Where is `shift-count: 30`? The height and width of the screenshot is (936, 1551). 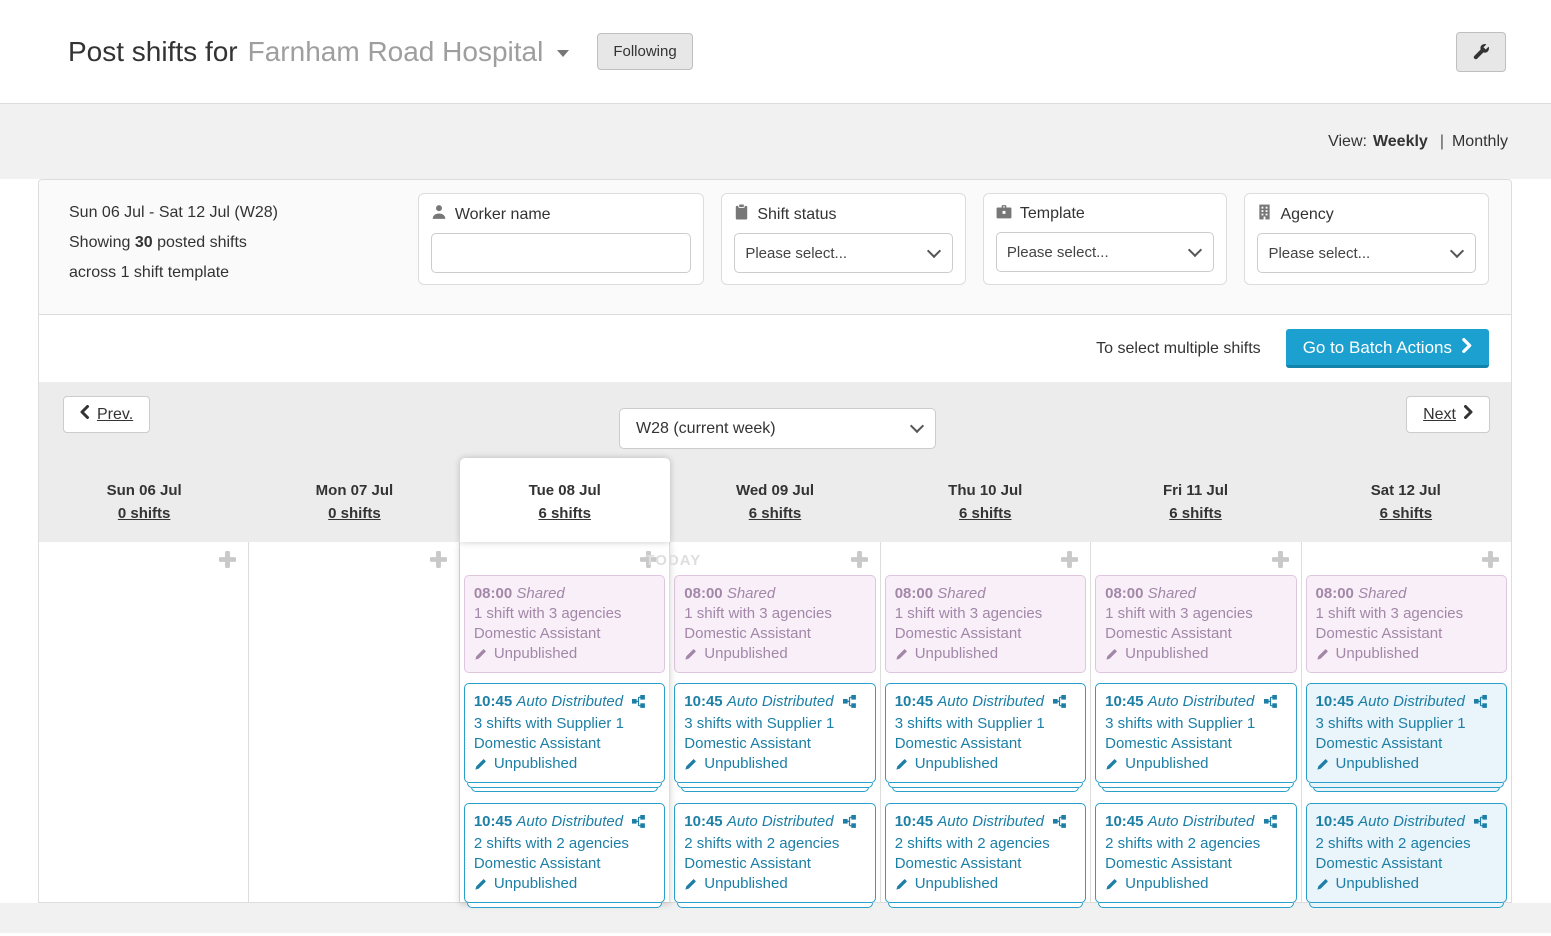
shift-count: 30 is located at coordinates (143, 242).